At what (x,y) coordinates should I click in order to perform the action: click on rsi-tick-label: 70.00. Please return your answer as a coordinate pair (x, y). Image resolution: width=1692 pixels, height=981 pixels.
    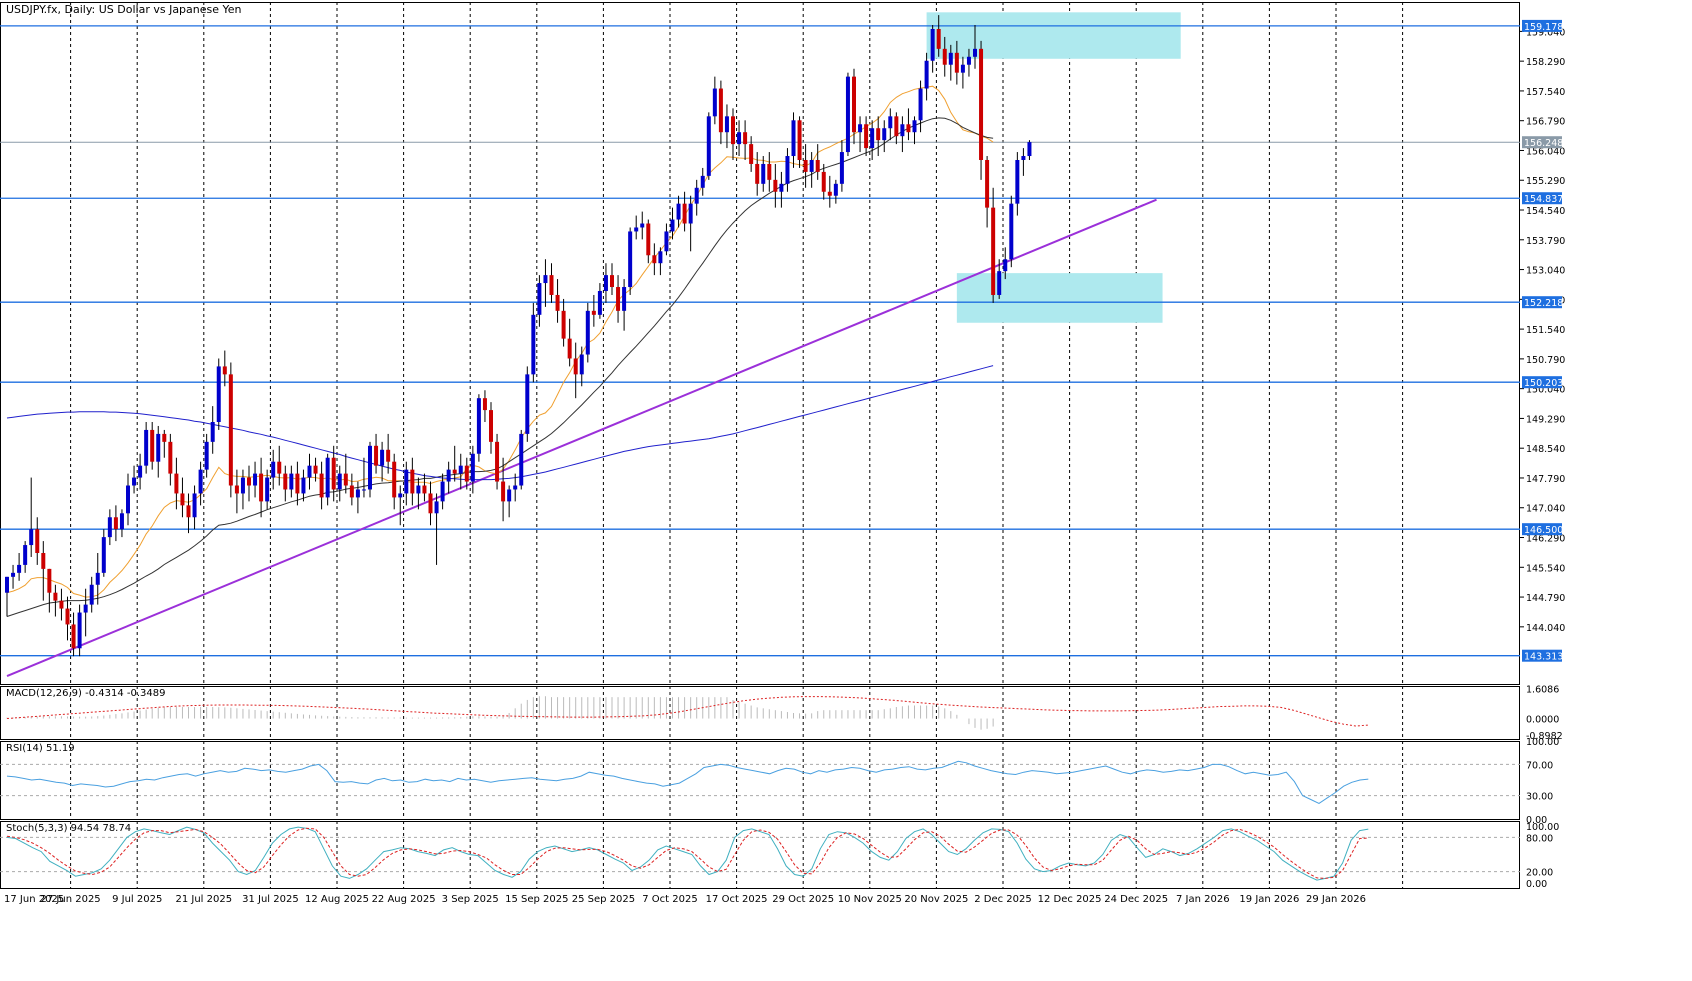
    Looking at the image, I should click on (1539, 765).